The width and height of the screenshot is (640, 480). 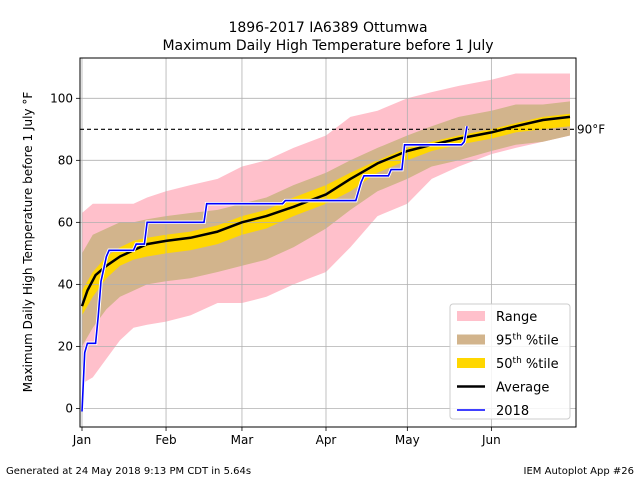 I want to click on y-tick-label: 80, so click(x=65, y=160).